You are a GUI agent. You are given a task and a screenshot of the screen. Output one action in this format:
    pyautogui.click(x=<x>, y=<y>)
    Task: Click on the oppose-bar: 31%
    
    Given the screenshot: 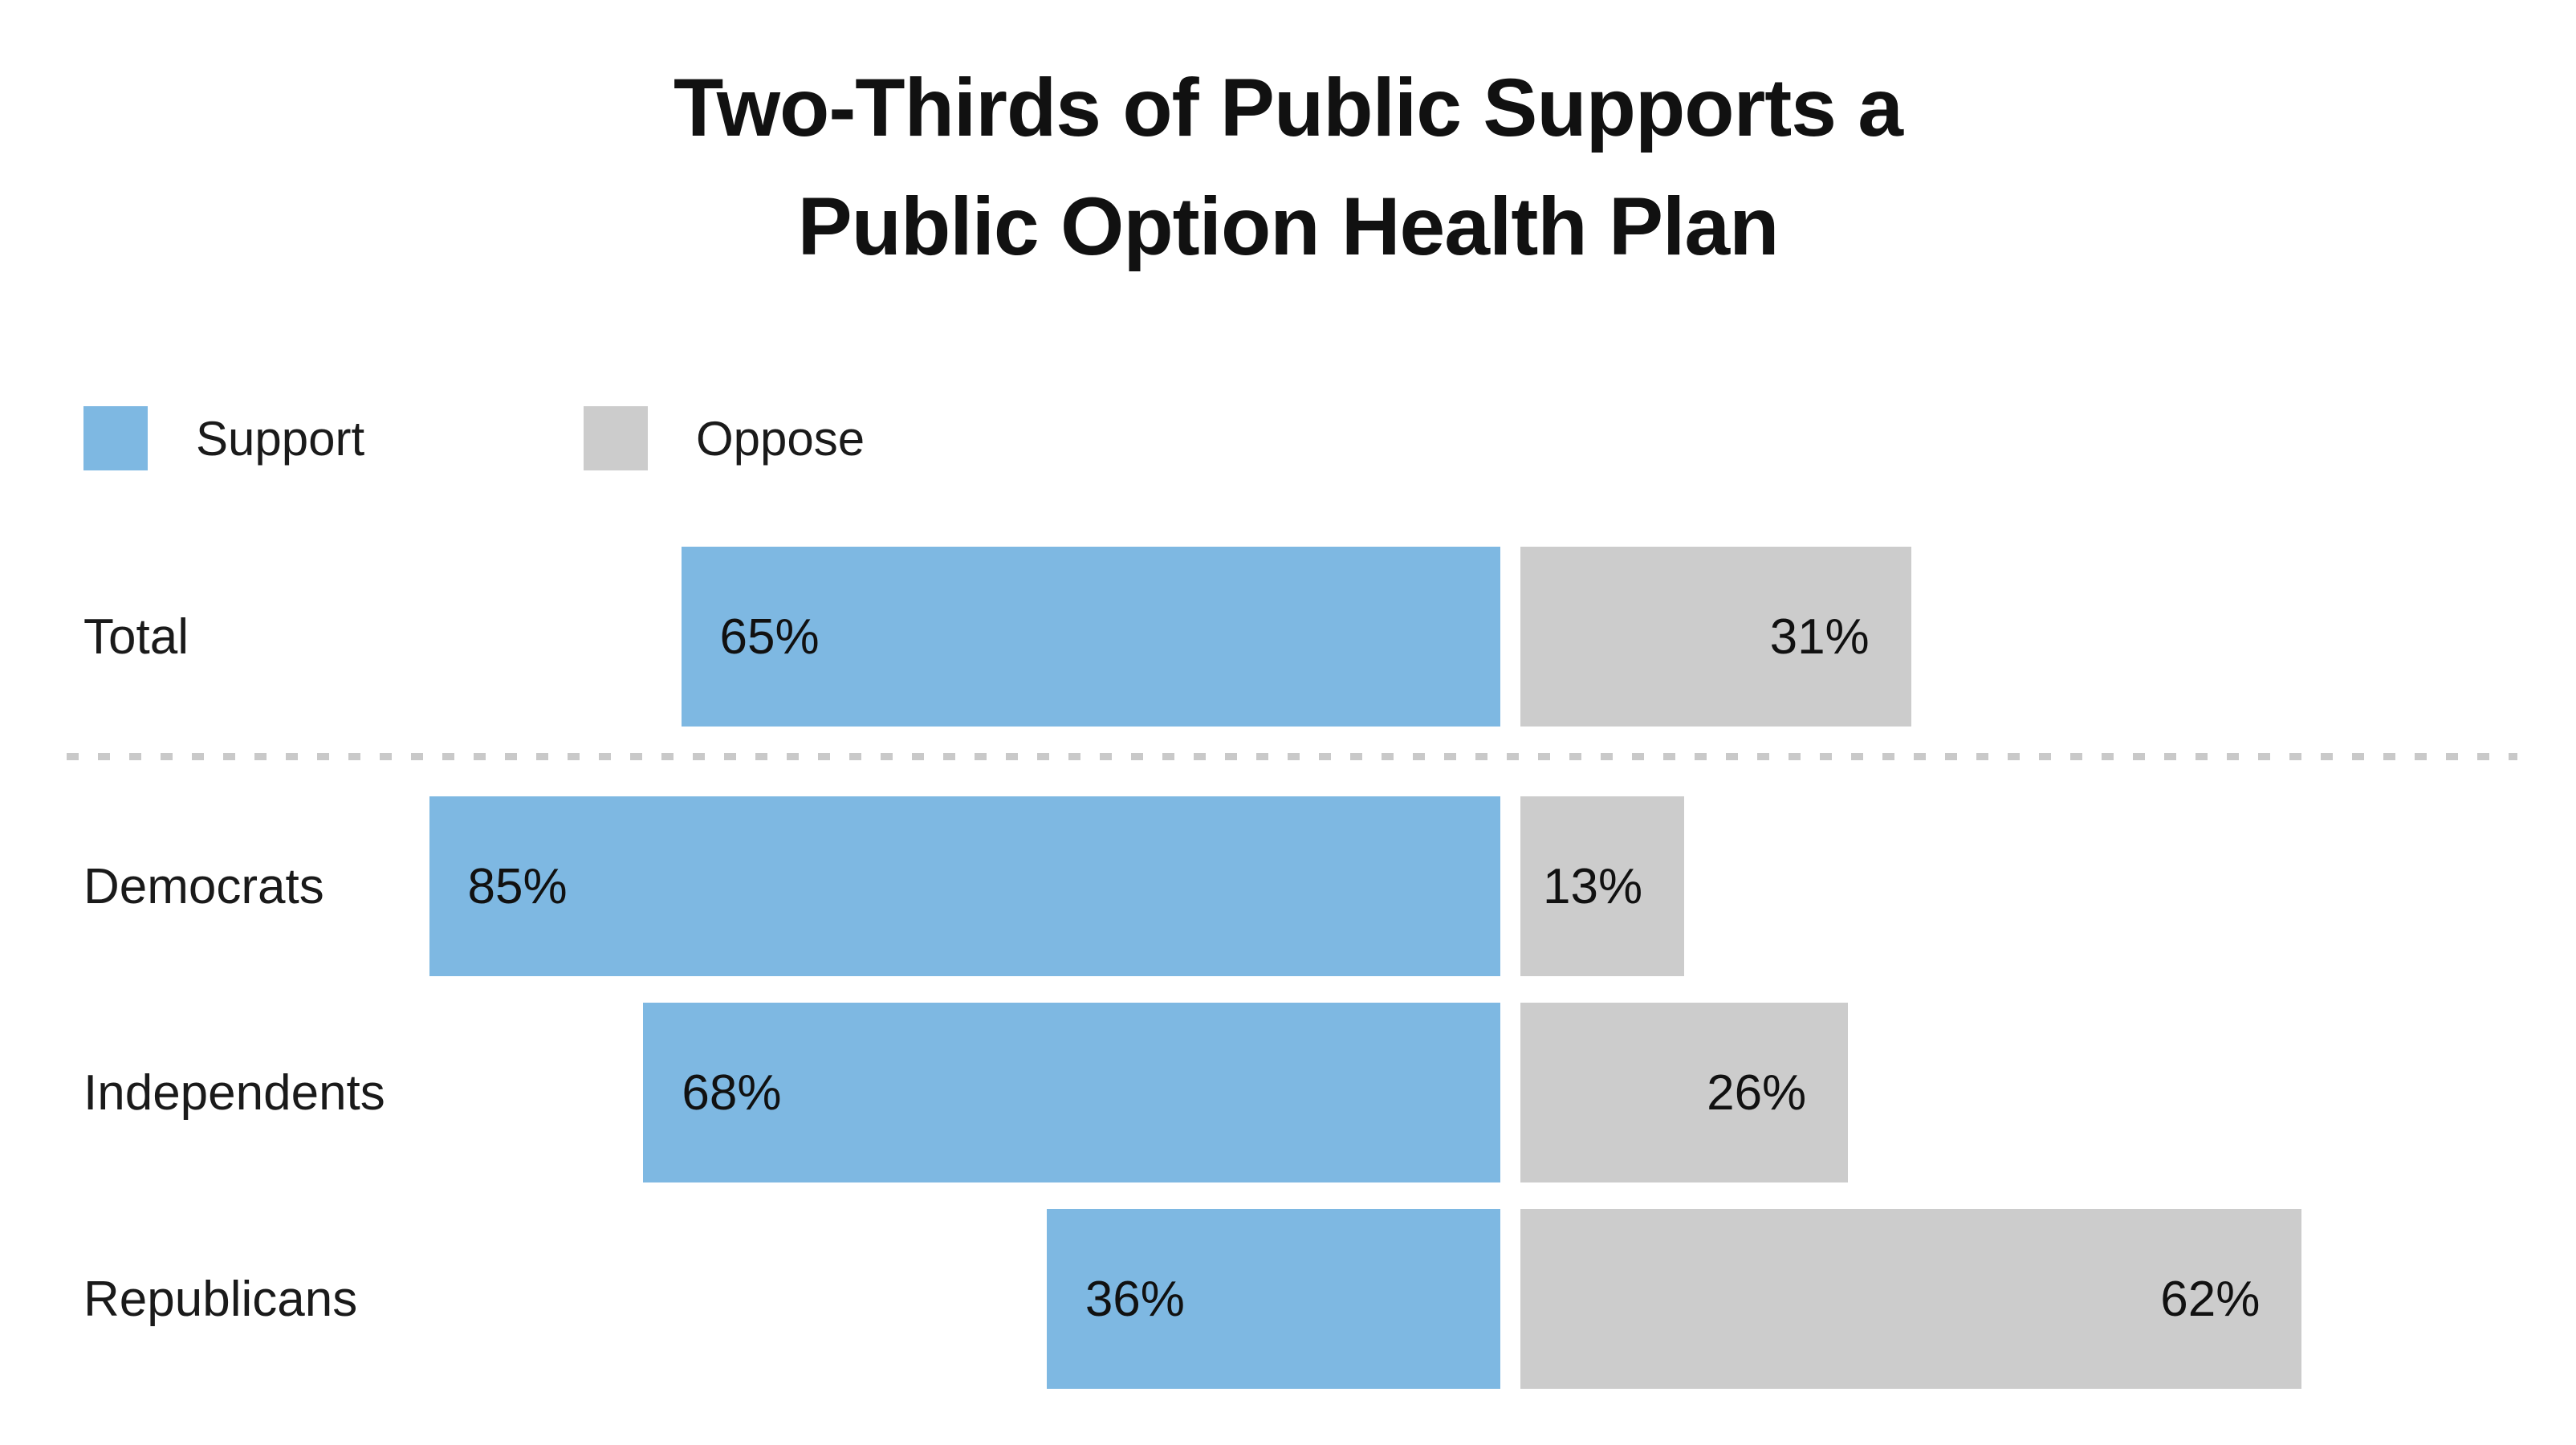 What is the action you would take?
    pyautogui.click(x=1716, y=637)
    